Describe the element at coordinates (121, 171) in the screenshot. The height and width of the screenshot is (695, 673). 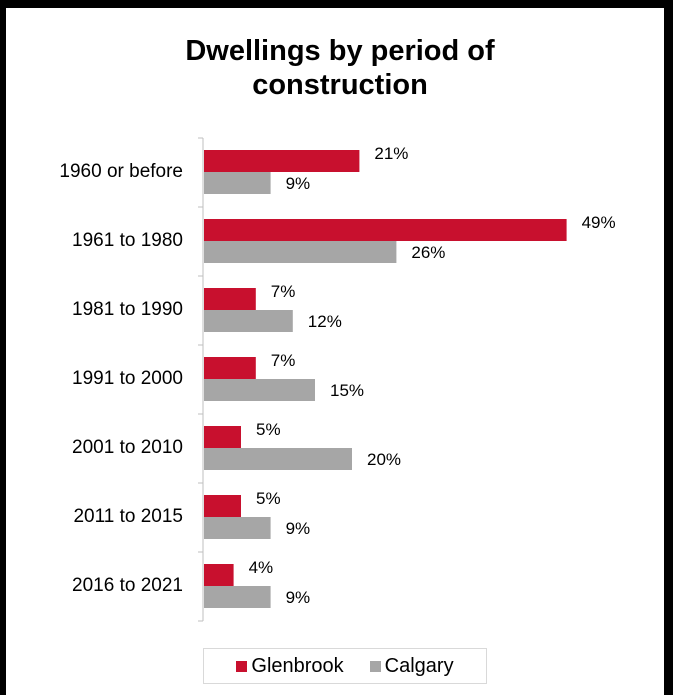
I see `category-label-1960-or-before: 1960 or before` at that location.